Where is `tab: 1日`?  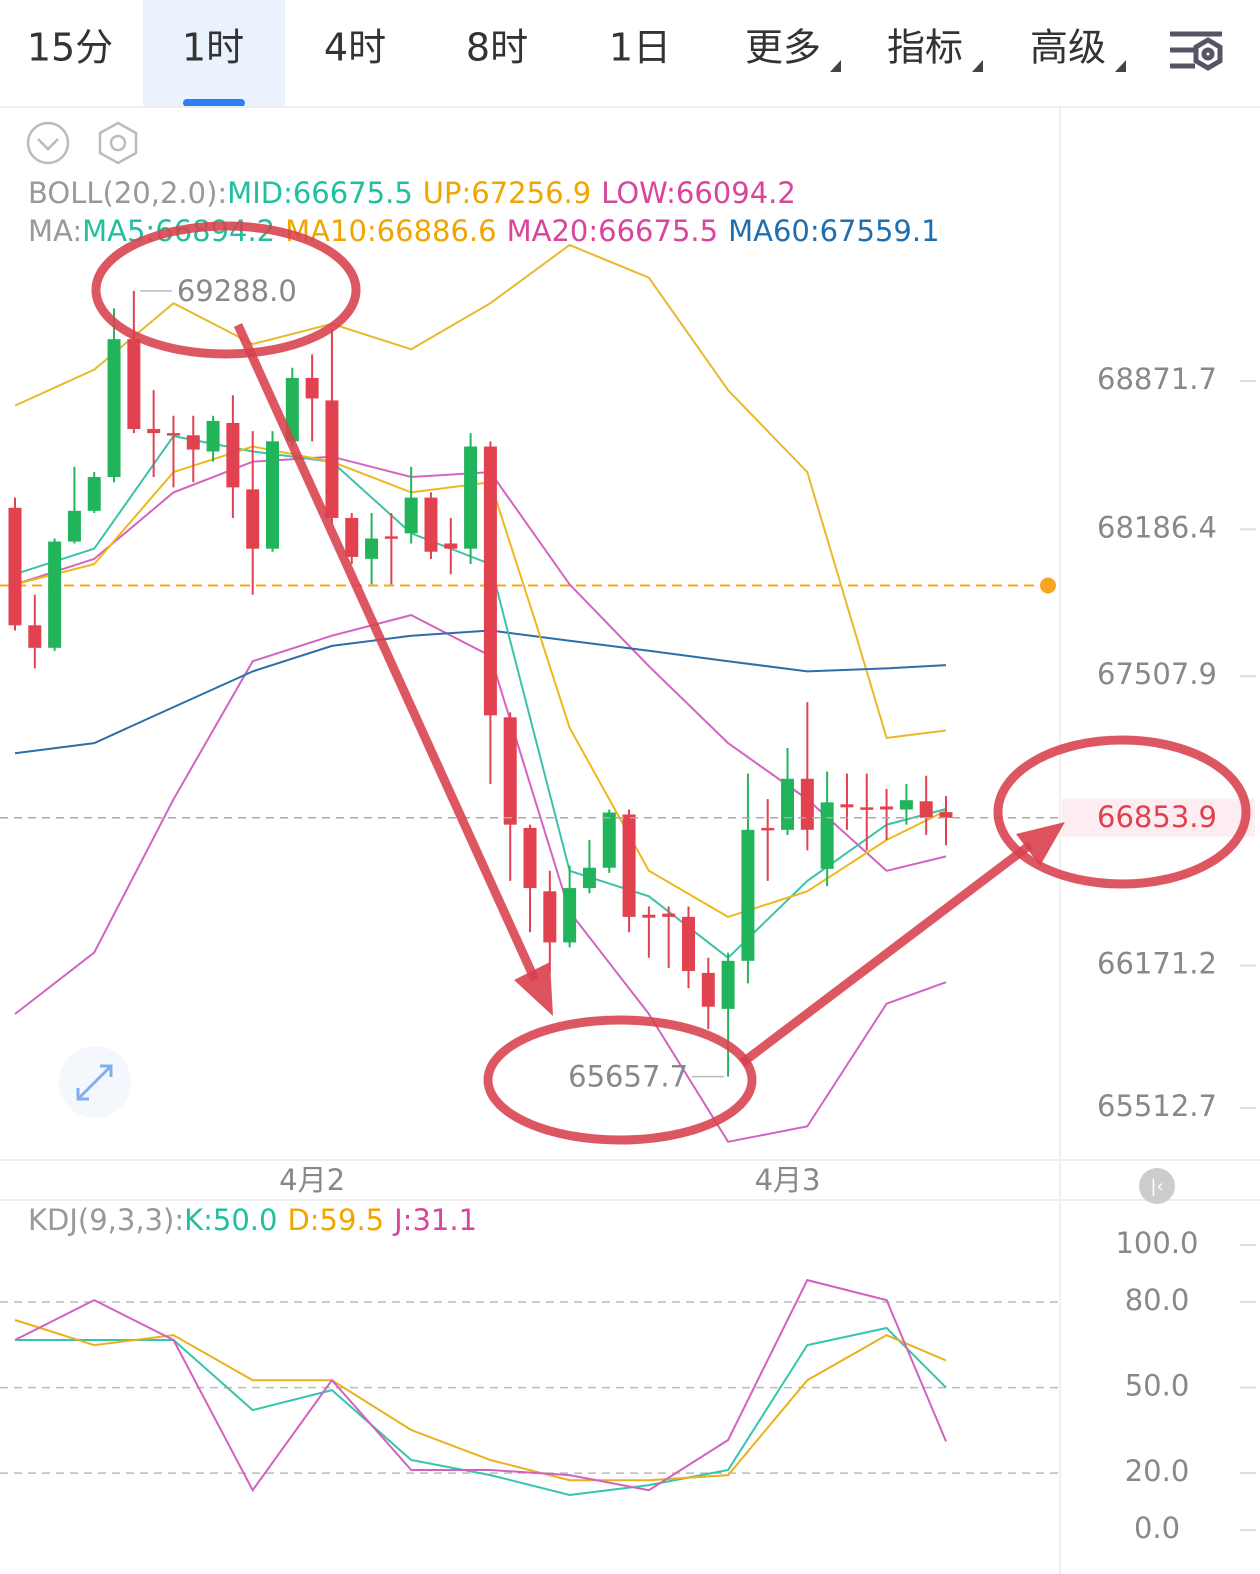
tab: 1日 is located at coordinates (640, 48).